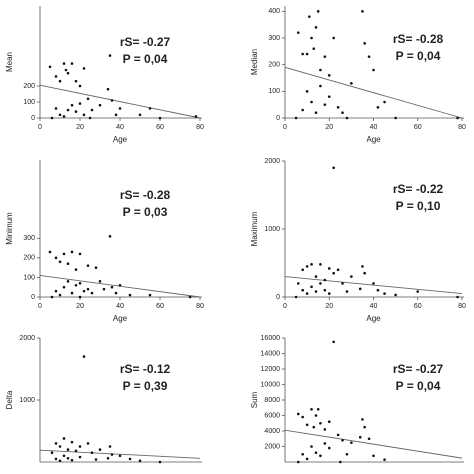 The width and height of the screenshot is (474, 474). I want to click on y-tick-label: 14000, so click(271, 353).